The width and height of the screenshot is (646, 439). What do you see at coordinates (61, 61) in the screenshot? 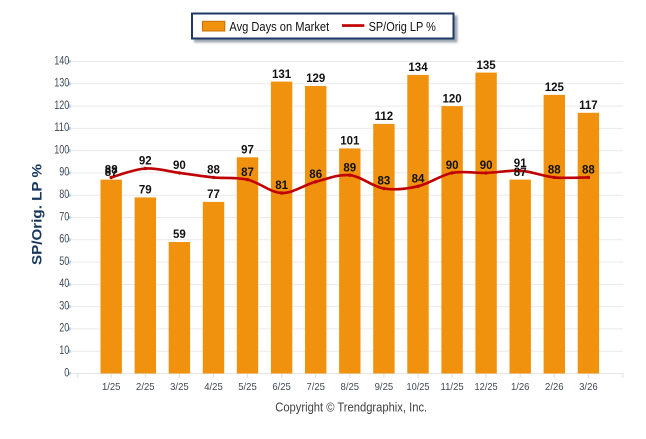
I see `svg-text: 140` at bounding box center [61, 61].